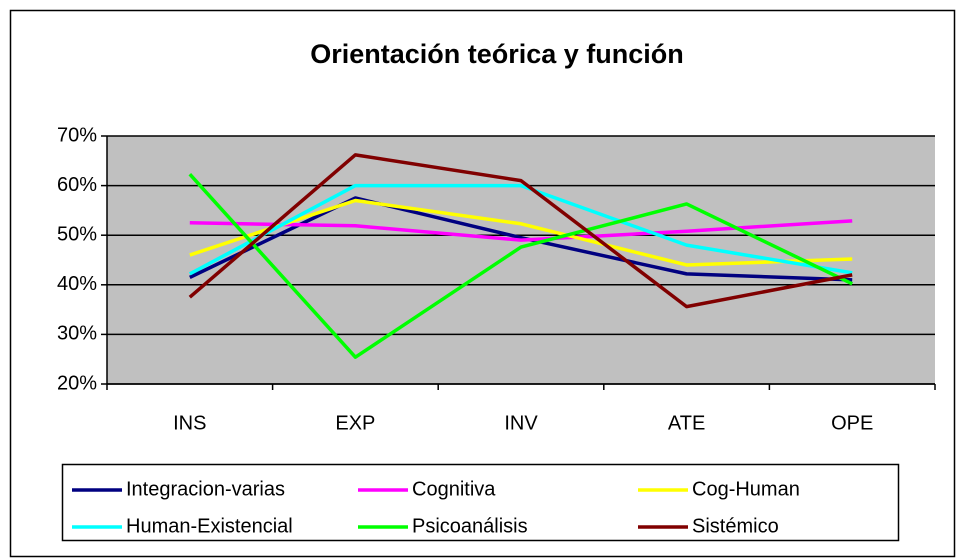  Describe the element at coordinates (209, 526) in the screenshot. I see `legend-label: Human-Existencial` at that location.